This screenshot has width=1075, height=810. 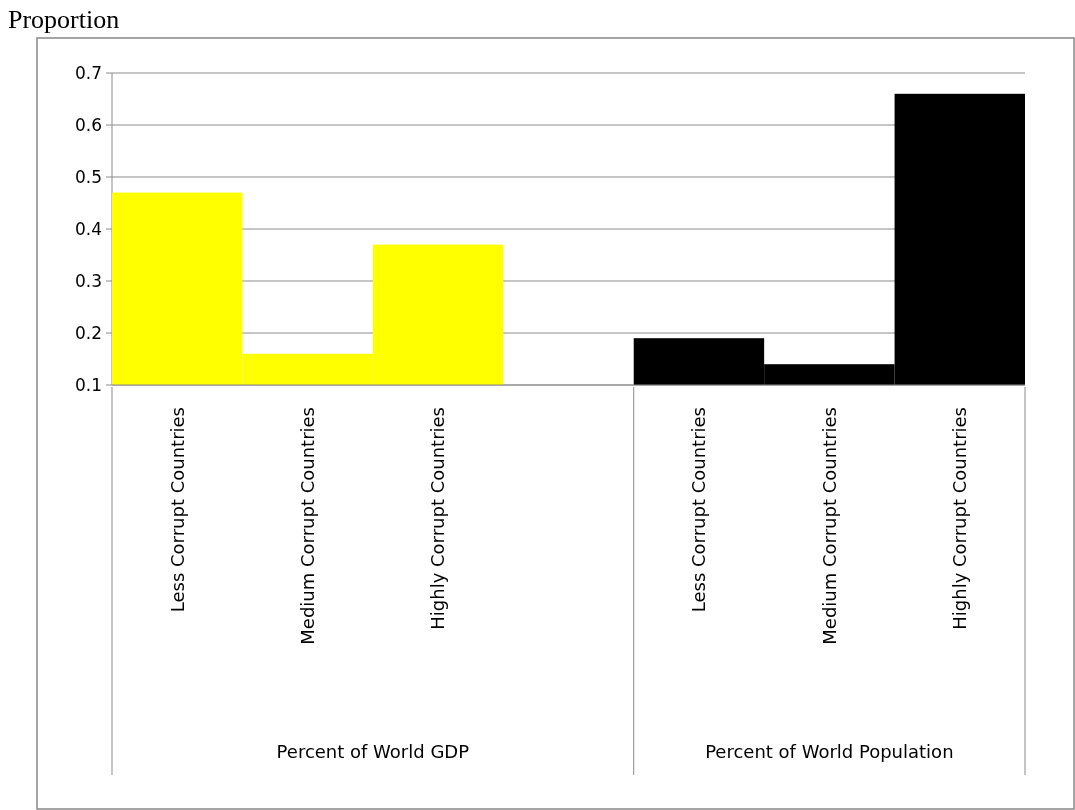 I want to click on y-tick-label: 0.6, so click(x=88, y=124).